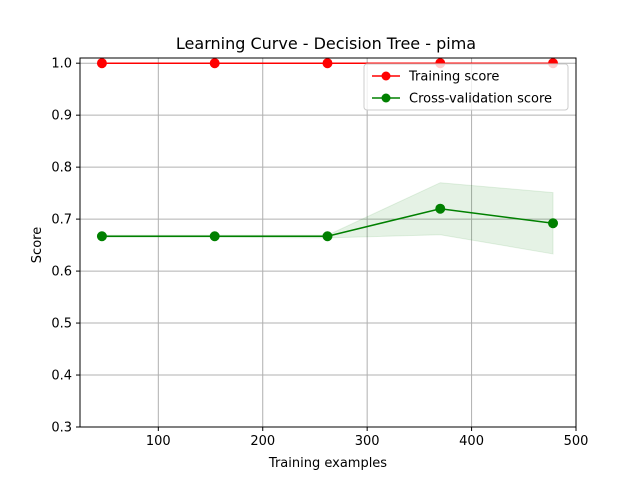 This screenshot has height=480, width=640. Describe the element at coordinates (61, 428) in the screenshot. I see `y-tick-label: 0.3` at that location.